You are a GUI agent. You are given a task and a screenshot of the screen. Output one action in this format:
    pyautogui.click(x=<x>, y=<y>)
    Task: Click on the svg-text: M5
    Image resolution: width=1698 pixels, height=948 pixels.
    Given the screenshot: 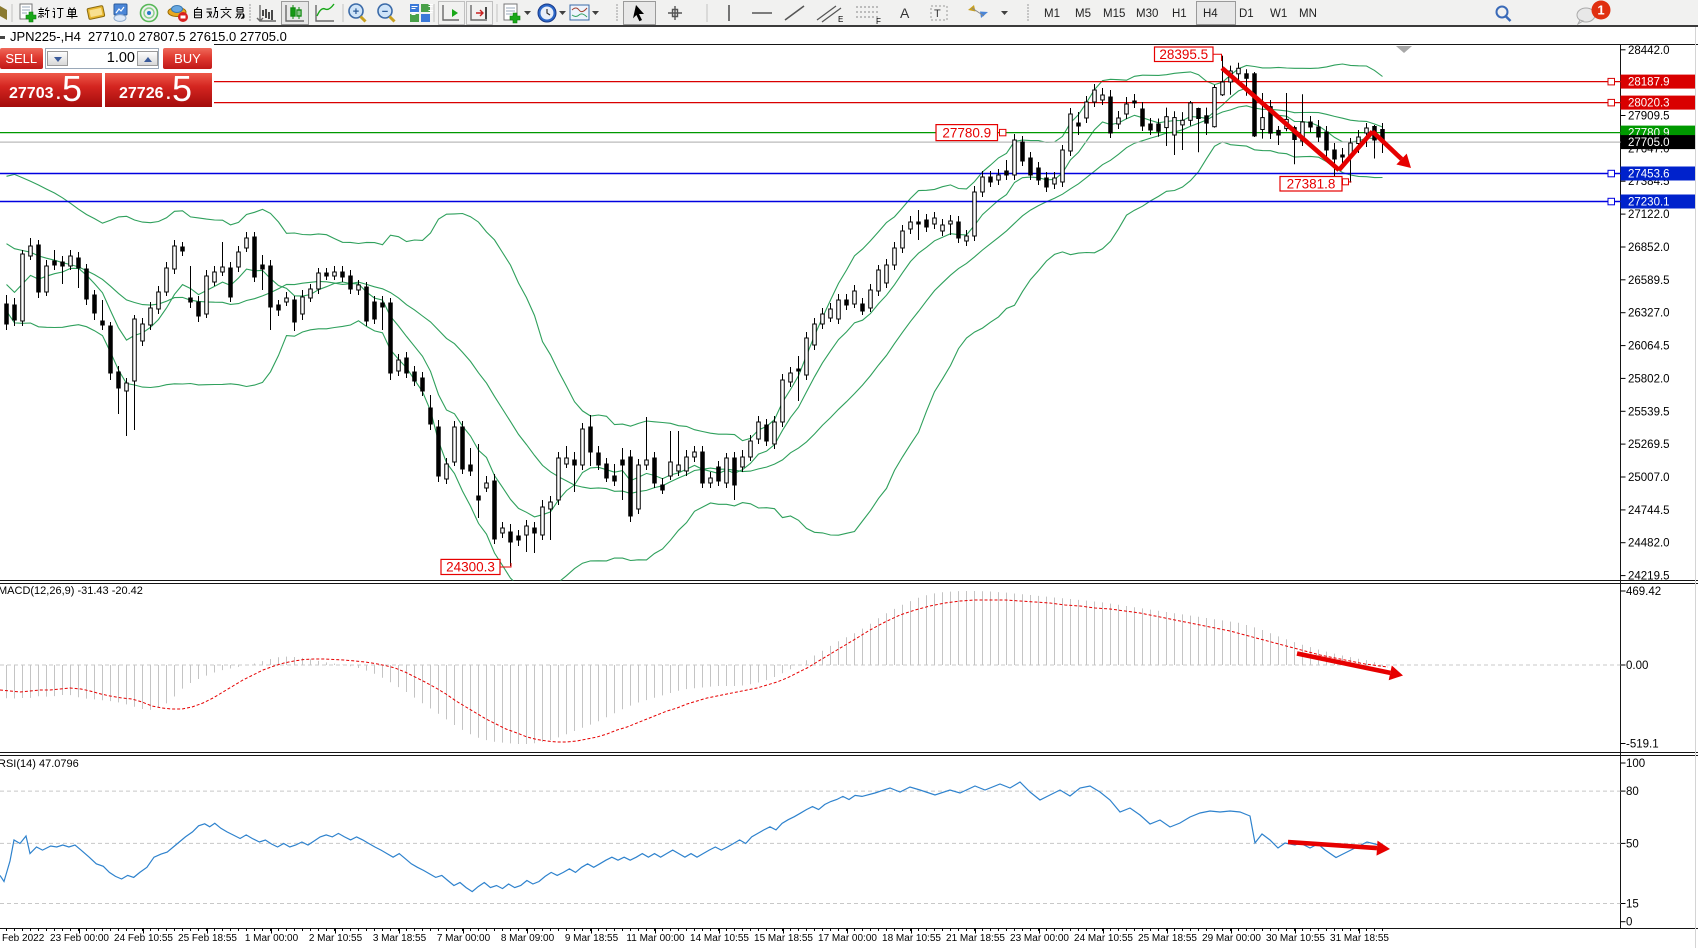 What is the action you would take?
    pyautogui.click(x=1083, y=14)
    